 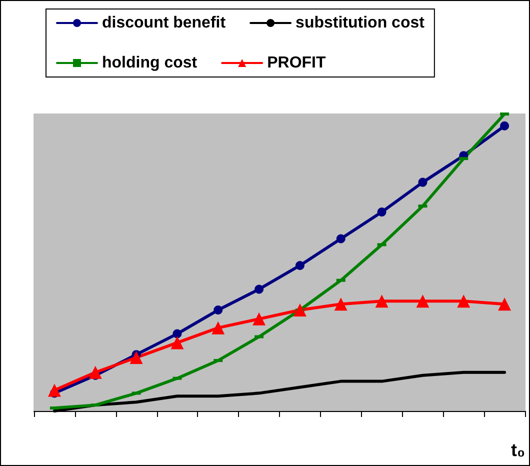 I want to click on legend-label: substitution cost, so click(x=361, y=23).